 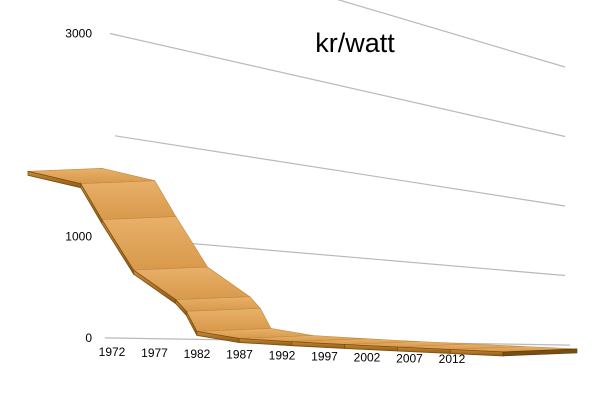 What do you see at coordinates (409, 358) in the screenshot?
I see `x-tick-label: 2007` at bounding box center [409, 358].